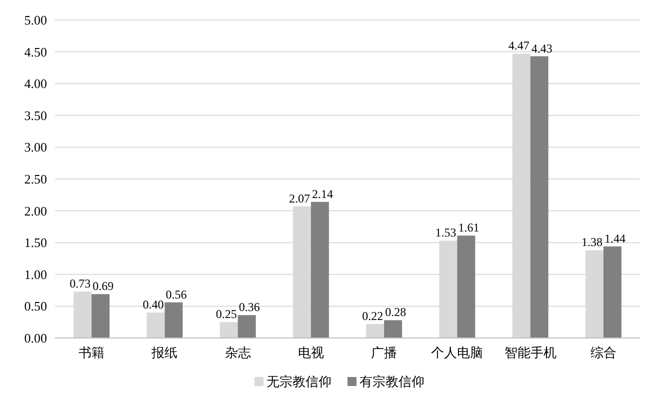  What do you see at coordinates (35, 179) in the screenshot?
I see `y-tick-label: 2.50` at bounding box center [35, 179].